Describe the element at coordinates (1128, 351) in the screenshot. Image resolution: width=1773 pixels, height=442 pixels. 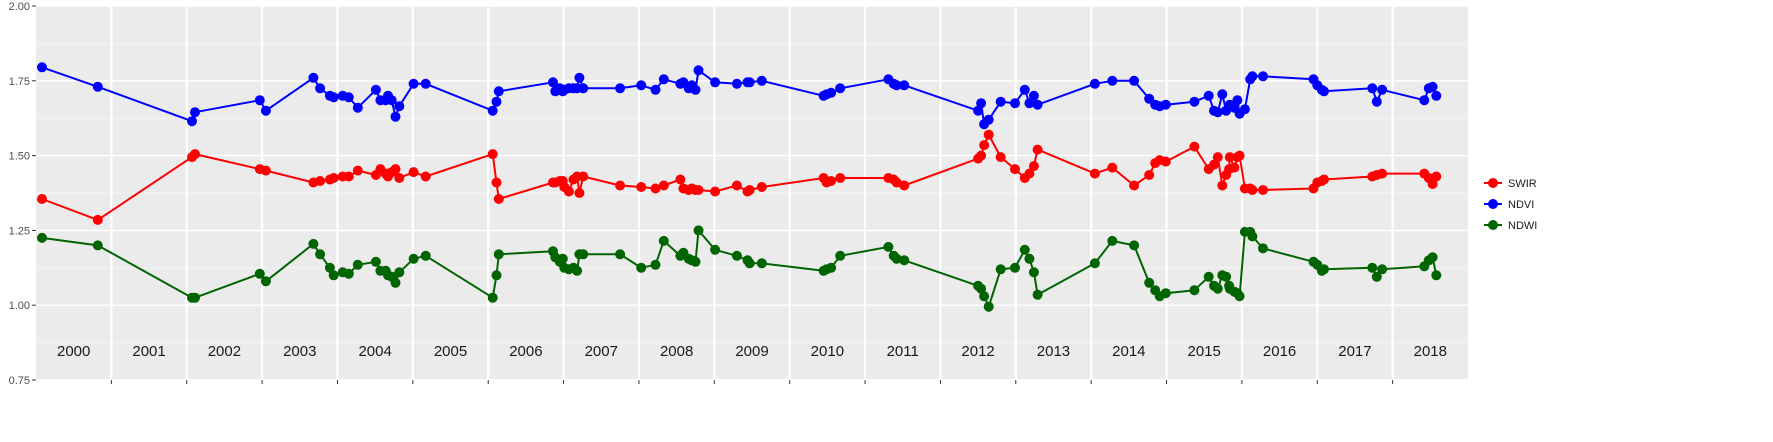
I see `year-label: 2014` at that location.